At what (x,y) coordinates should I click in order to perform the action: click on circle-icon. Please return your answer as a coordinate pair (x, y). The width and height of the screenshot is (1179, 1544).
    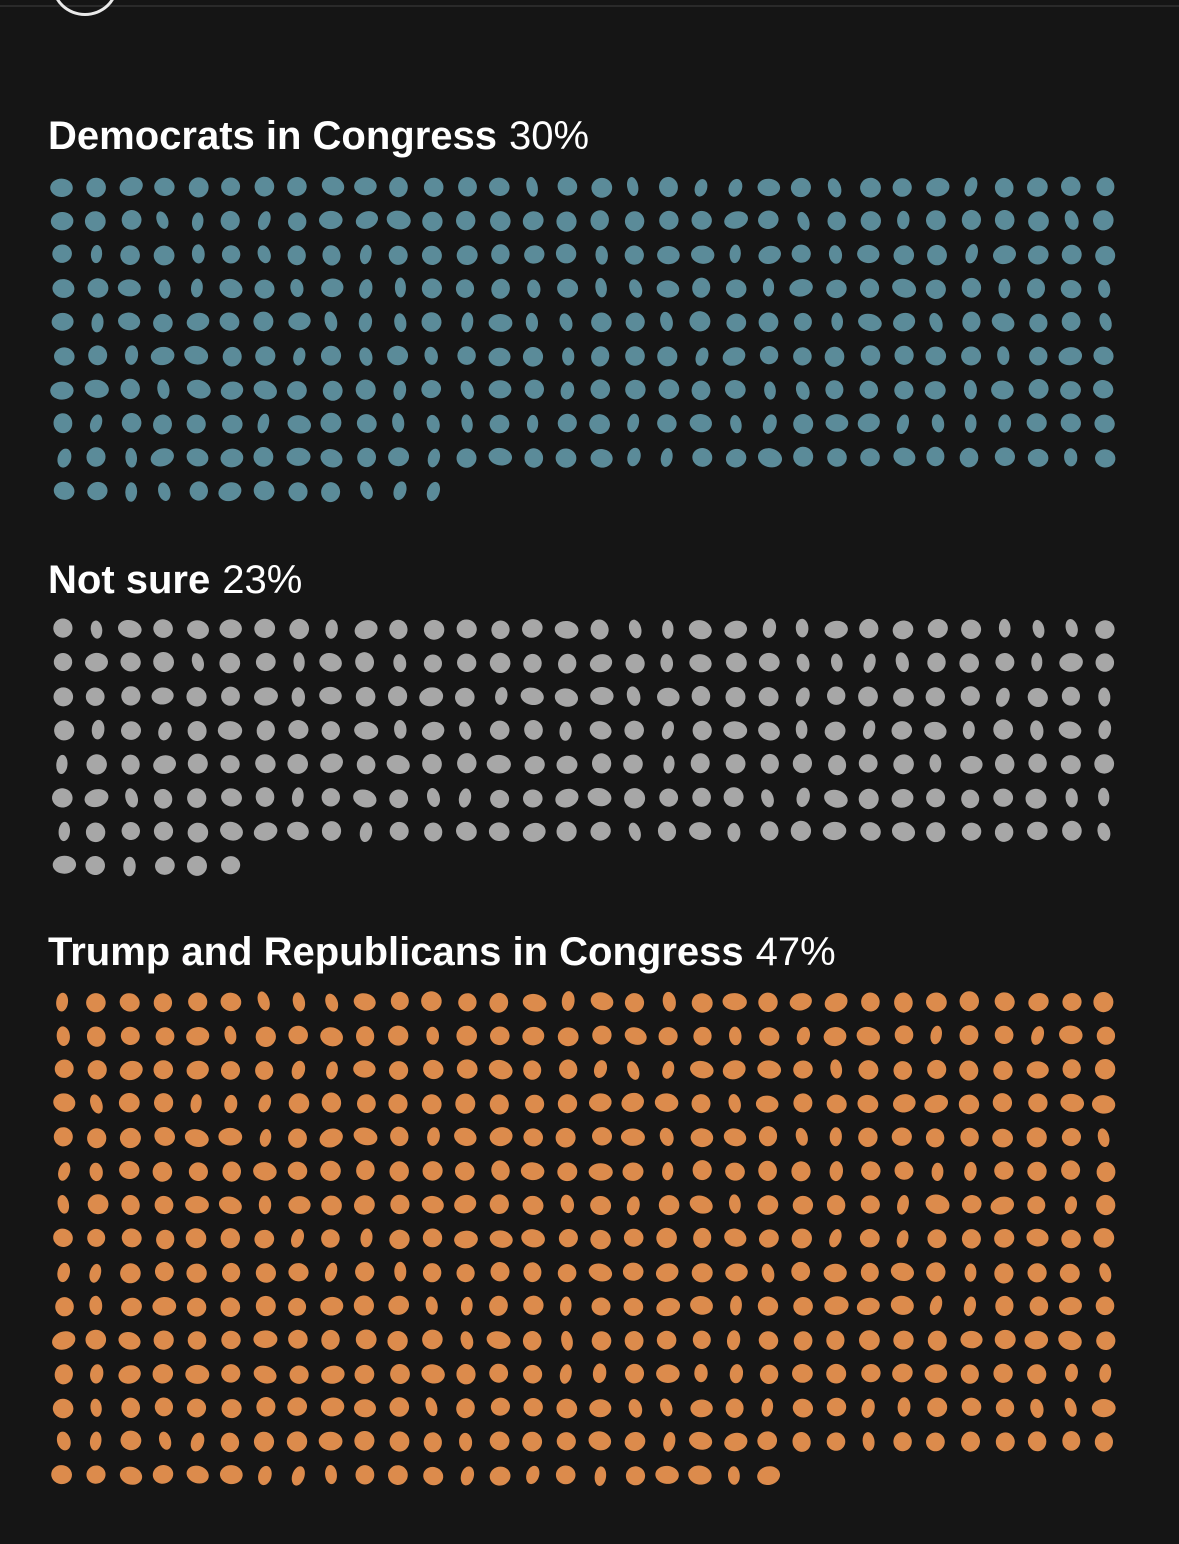
    Looking at the image, I should click on (85, 8).